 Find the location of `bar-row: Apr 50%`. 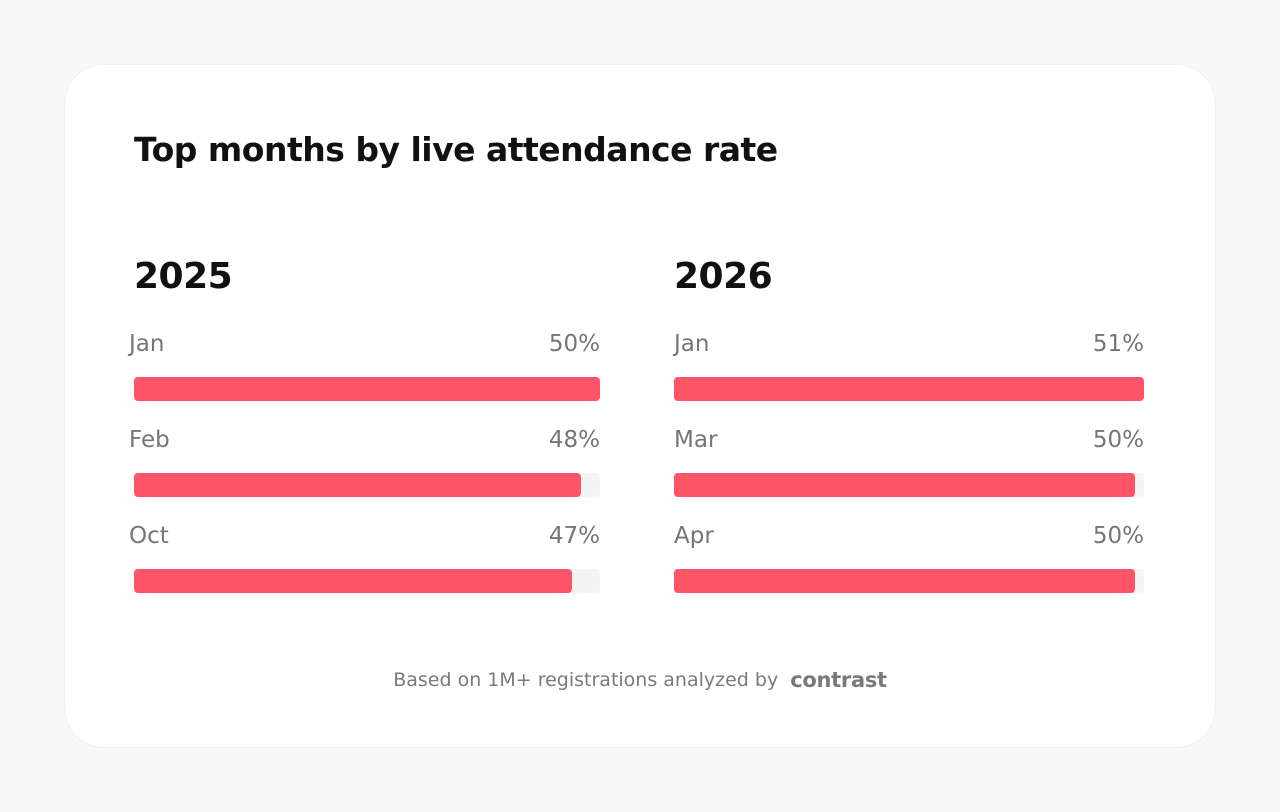

bar-row: Apr 50% is located at coordinates (909, 571).